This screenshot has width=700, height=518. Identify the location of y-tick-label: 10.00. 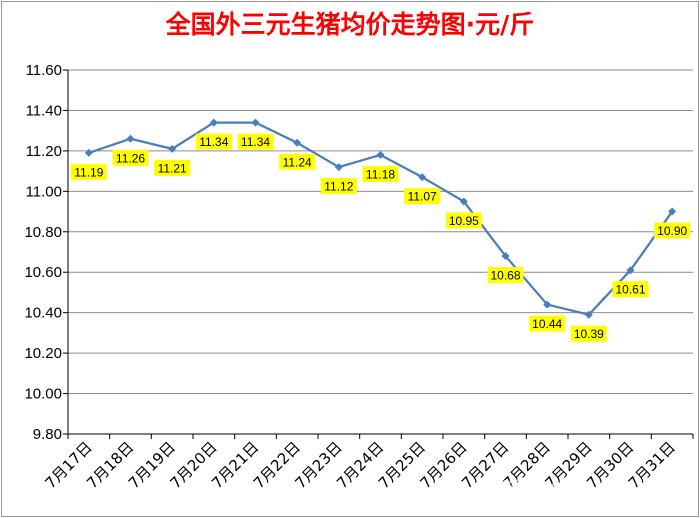
(43, 394).